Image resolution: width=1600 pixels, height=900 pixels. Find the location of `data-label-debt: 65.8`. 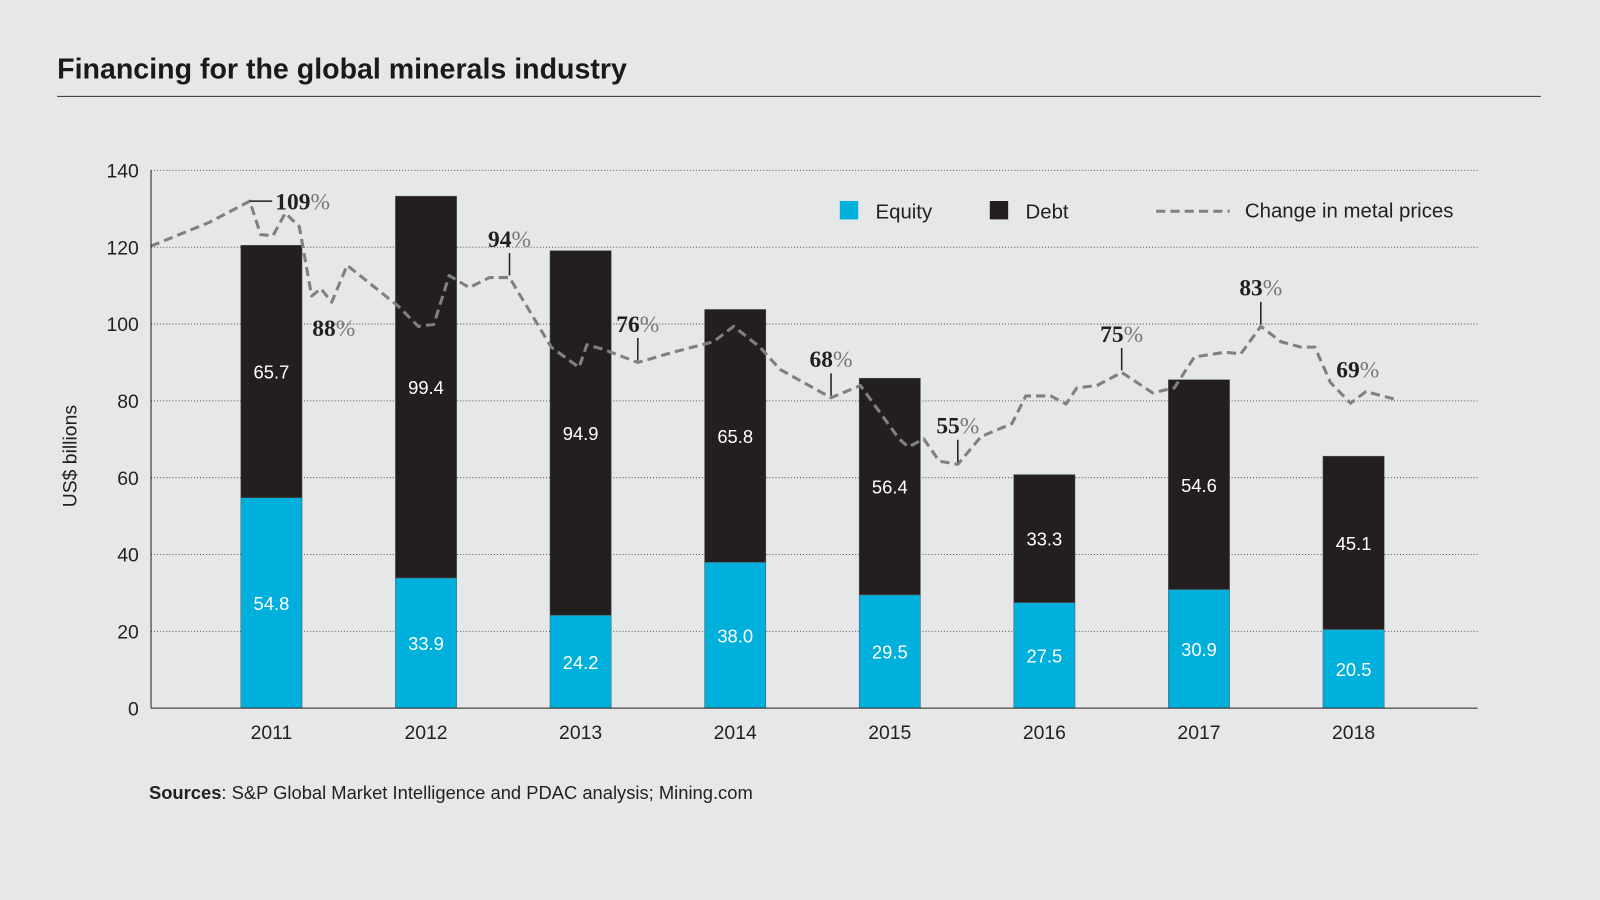

data-label-debt: 65.8 is located at coordinates (735, 436).